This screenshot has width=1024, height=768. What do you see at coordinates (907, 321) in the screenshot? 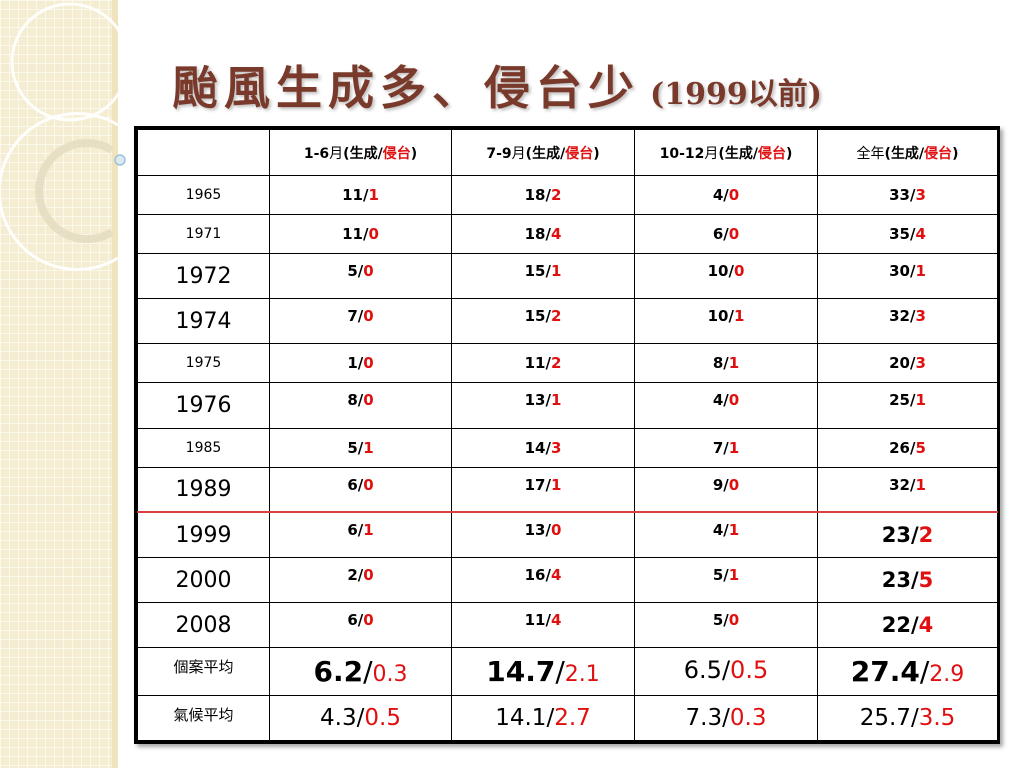
I see `value-cell: 32/3` at bounding box center [907, 321].